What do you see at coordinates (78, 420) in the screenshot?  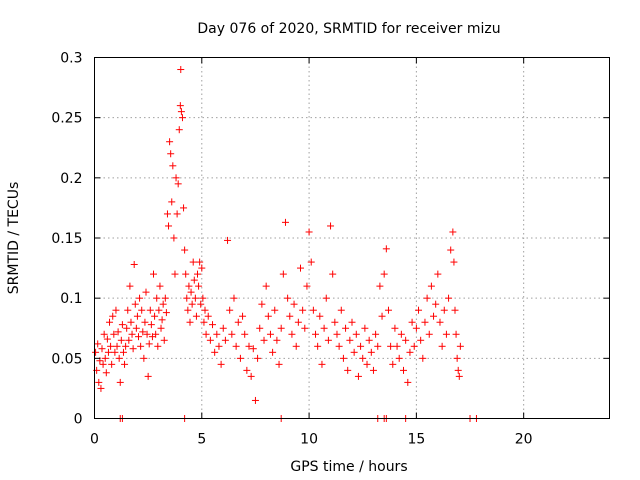 I see `y-tick-label: 0` at bounding box center [78, 420].